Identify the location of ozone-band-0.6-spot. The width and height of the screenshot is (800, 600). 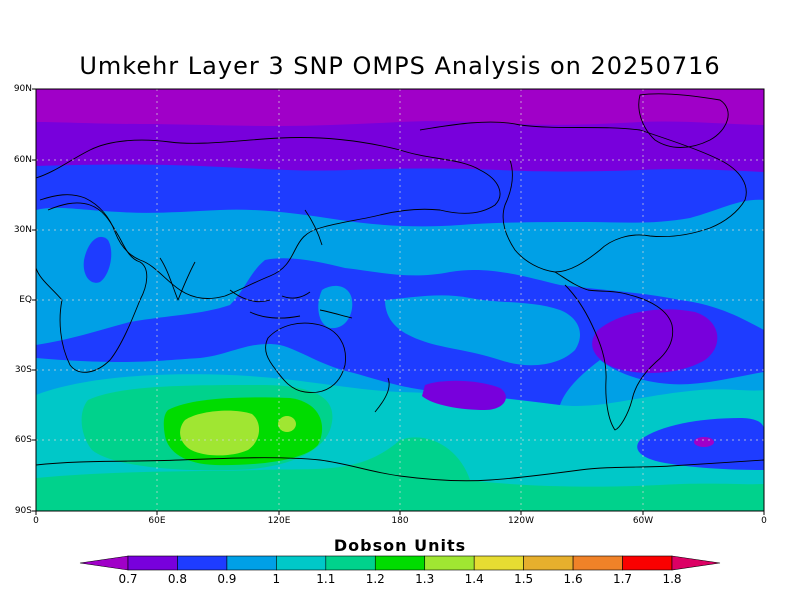
(704, 442).